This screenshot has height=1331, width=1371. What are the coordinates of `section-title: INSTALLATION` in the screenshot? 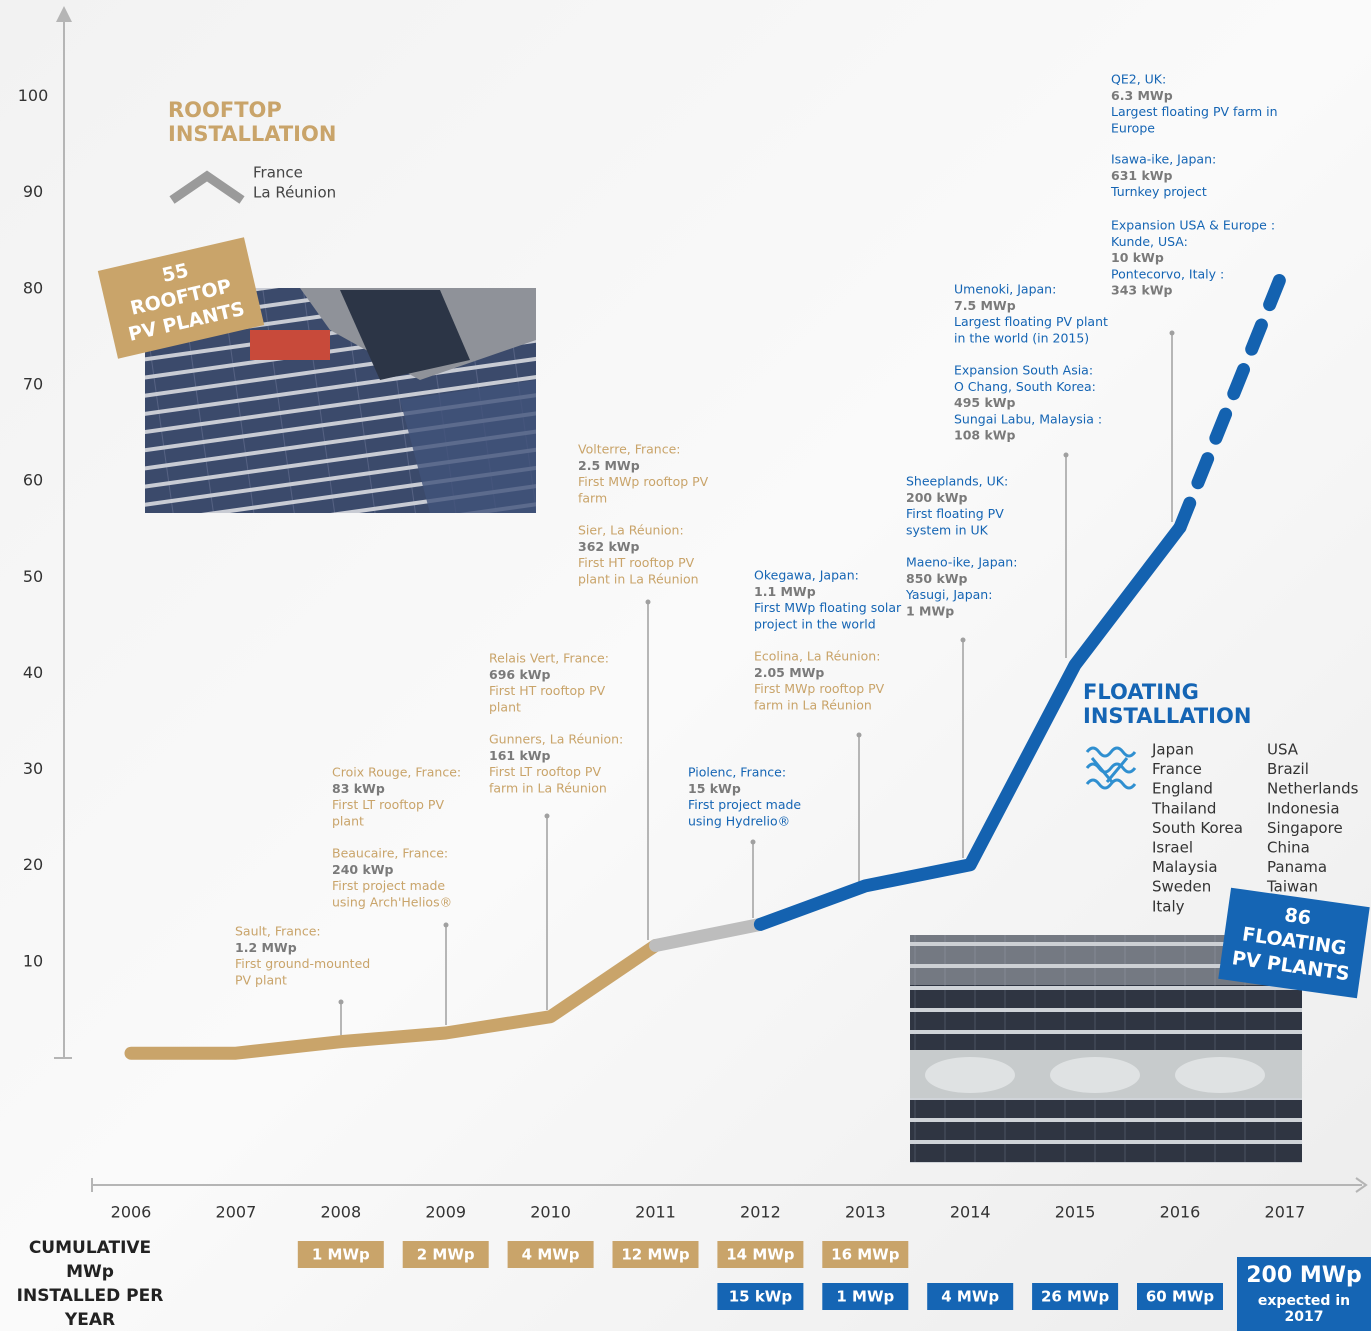 It's located at (252, 134).